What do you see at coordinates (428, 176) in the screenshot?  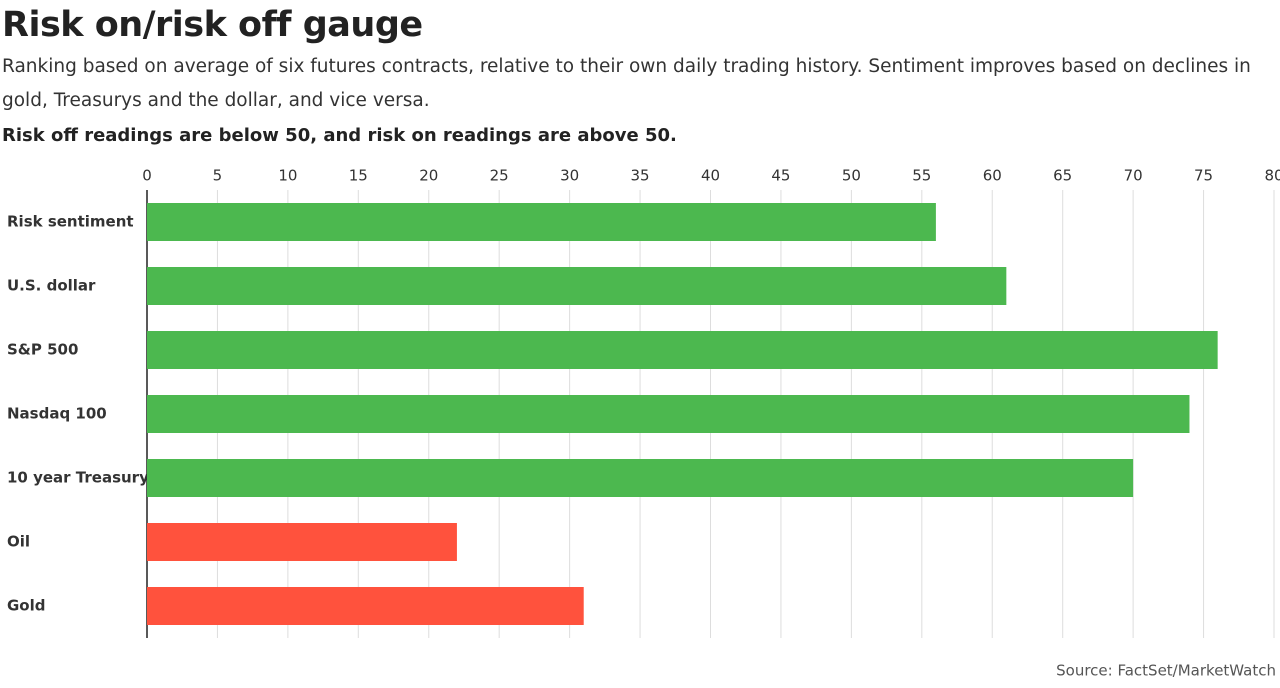 I see `x-tick-label: 20` at bounding box center [428, 176].